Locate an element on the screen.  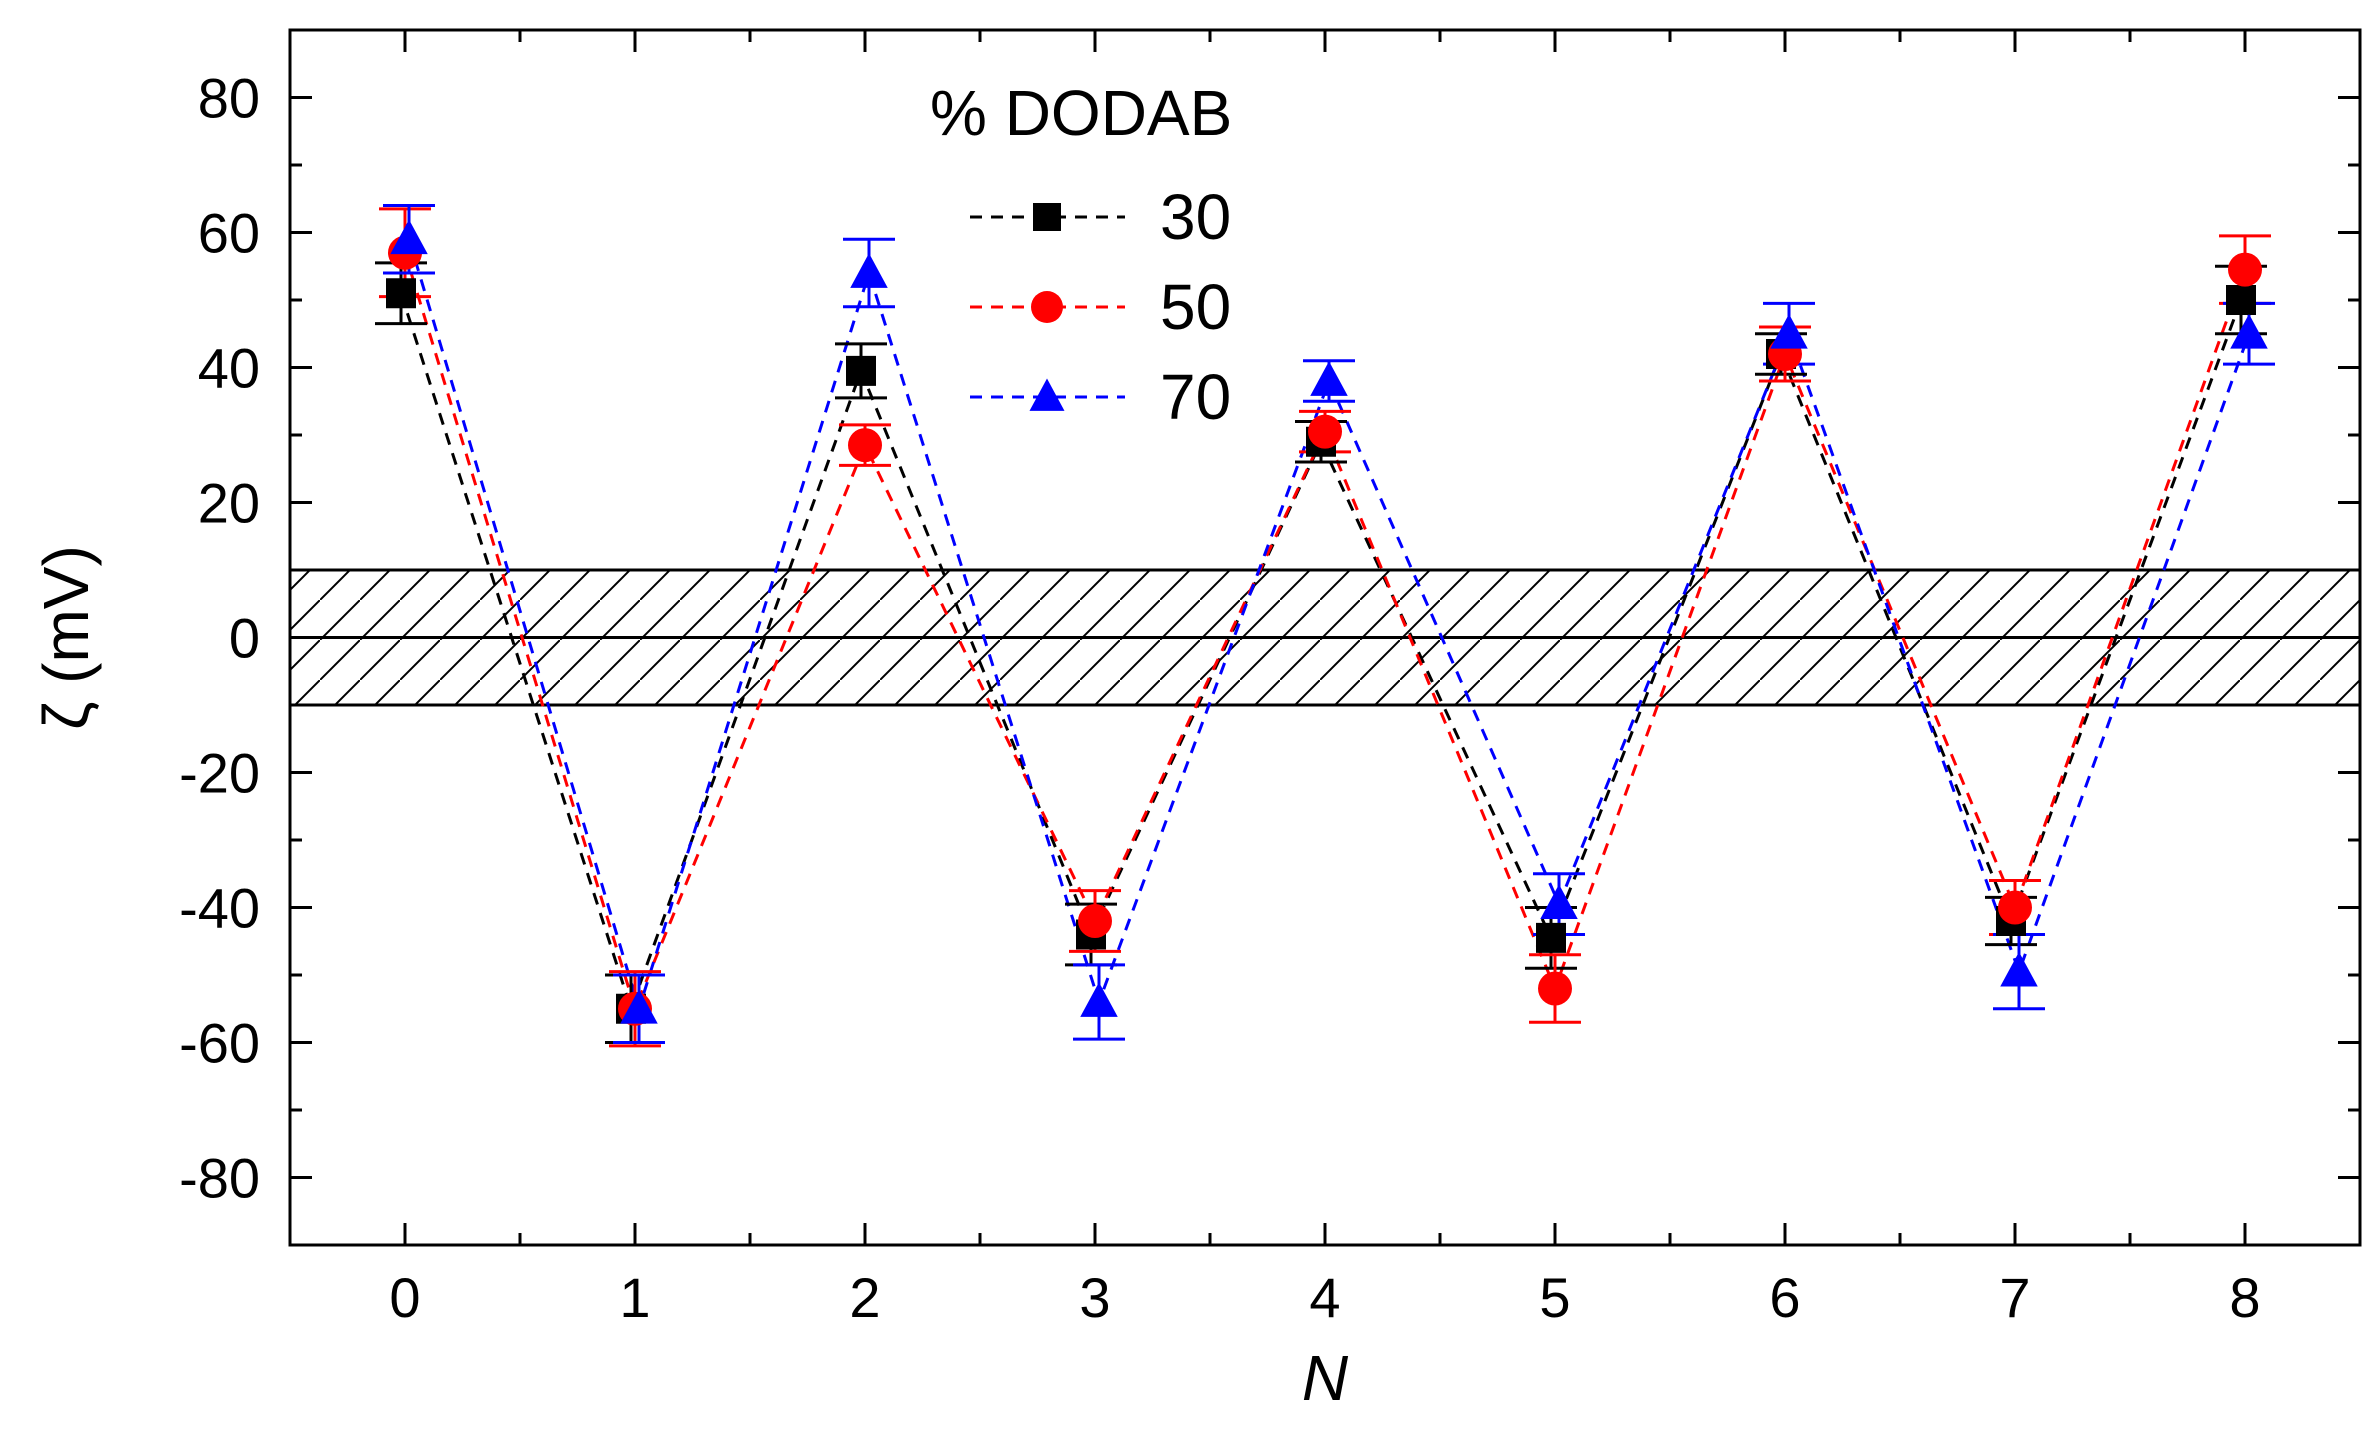
x-tick-label: 7 is located at coordinates (2014, 1297).